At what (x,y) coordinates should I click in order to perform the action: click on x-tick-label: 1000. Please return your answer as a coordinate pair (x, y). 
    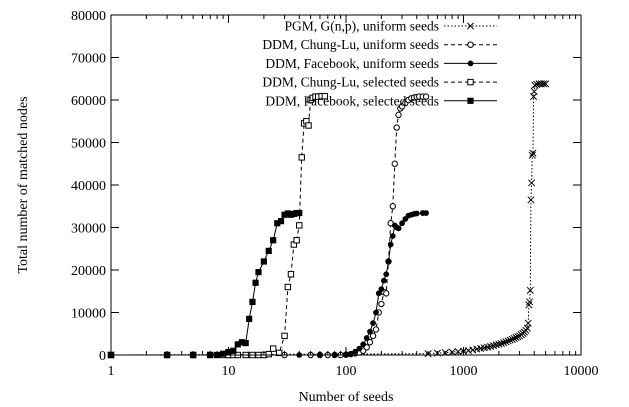
    Looking at the image, I should click on (464, 371).